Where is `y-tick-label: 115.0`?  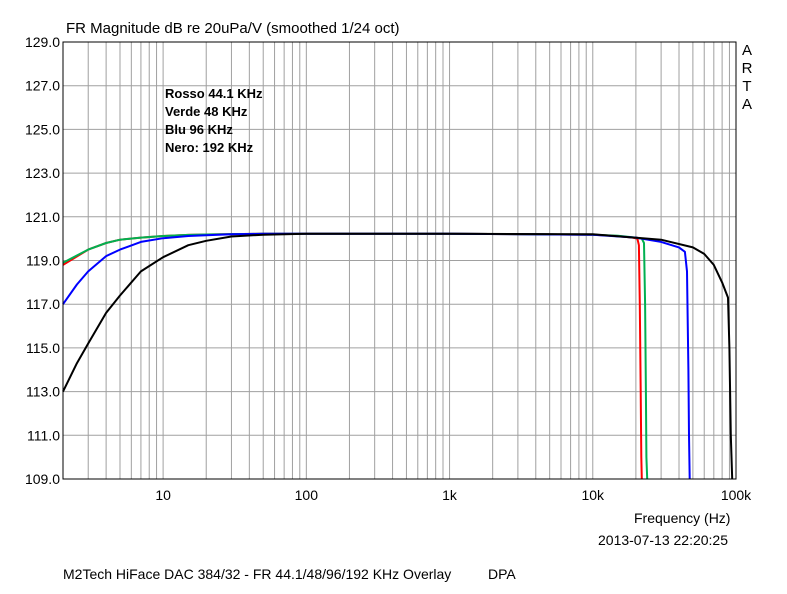 y-tick-label: 115.0 is located at coordinates (43, 348).